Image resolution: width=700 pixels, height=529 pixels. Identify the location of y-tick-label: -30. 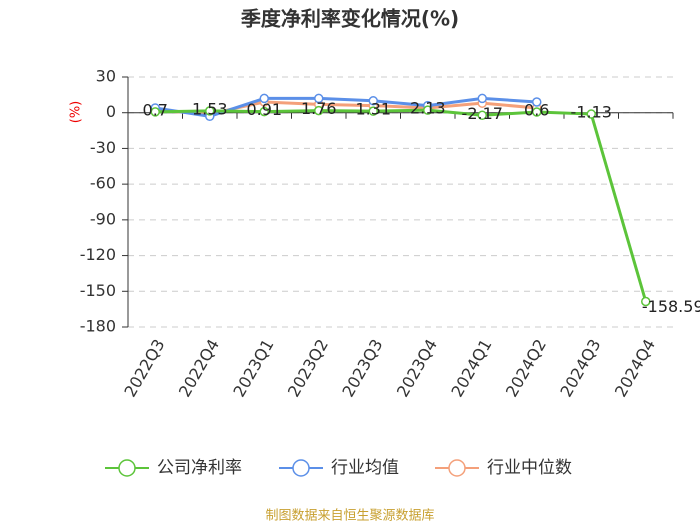
(103, 147).